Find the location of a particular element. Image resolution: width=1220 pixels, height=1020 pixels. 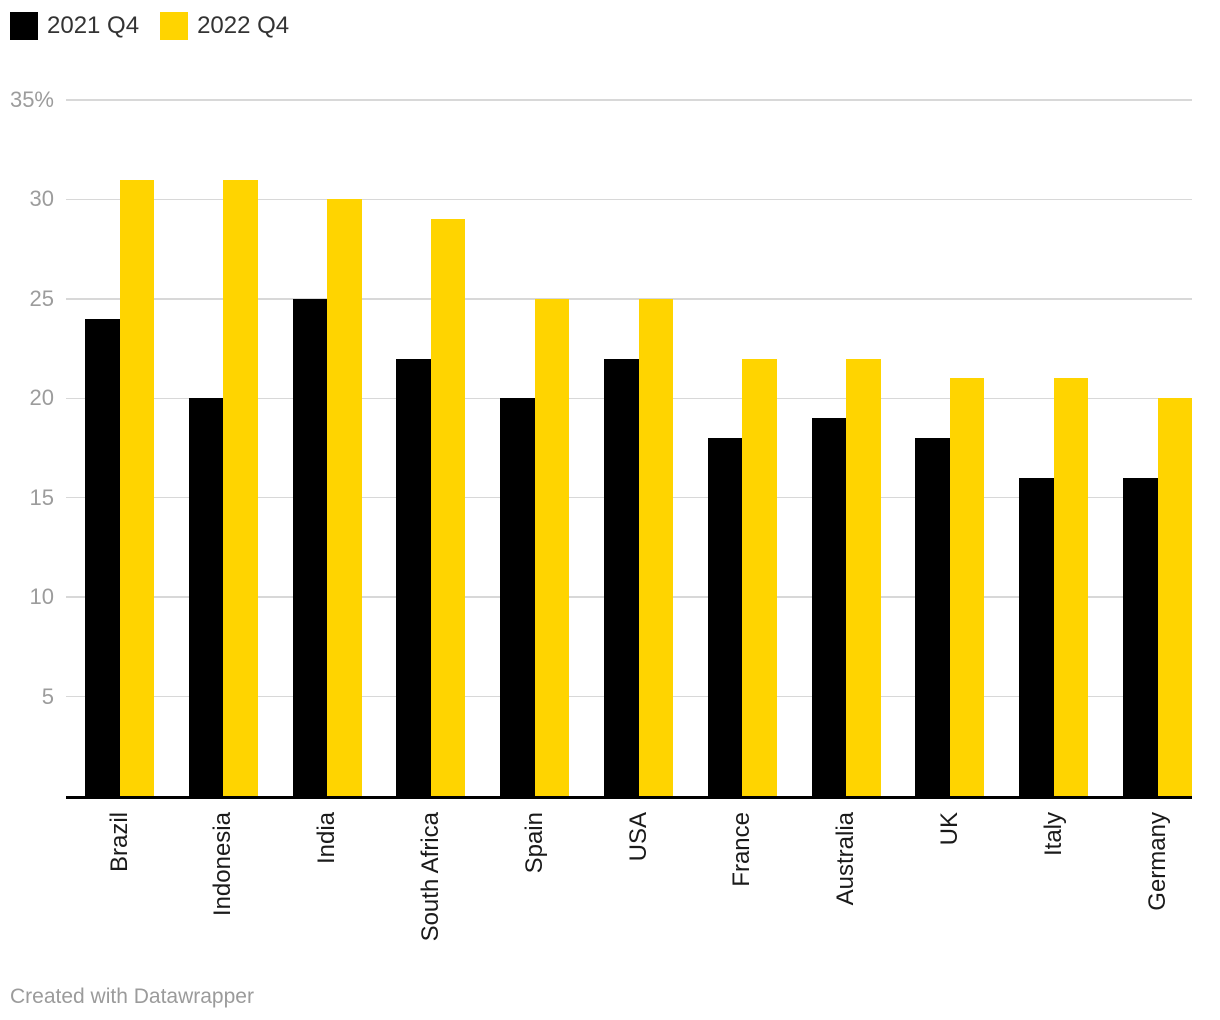

bar-usa-2021-q4 is located at coordinates (621, 577).